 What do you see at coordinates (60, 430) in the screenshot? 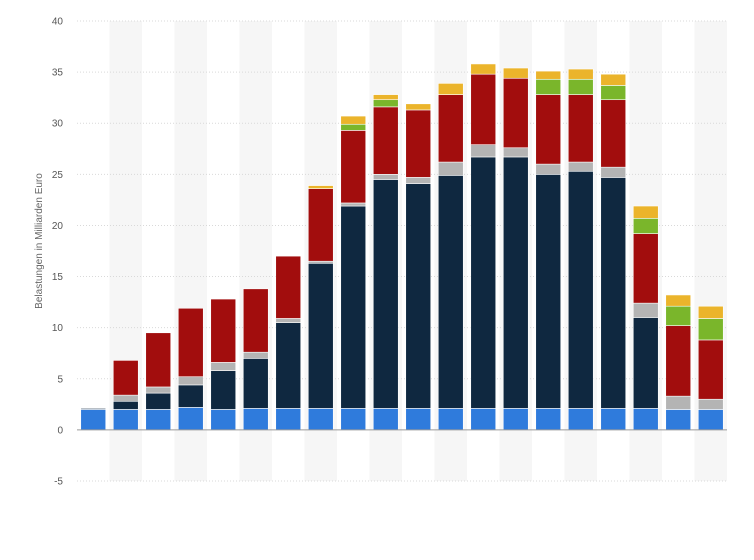
I see `y-tick-label: 0` at bounding box center [60, 430].